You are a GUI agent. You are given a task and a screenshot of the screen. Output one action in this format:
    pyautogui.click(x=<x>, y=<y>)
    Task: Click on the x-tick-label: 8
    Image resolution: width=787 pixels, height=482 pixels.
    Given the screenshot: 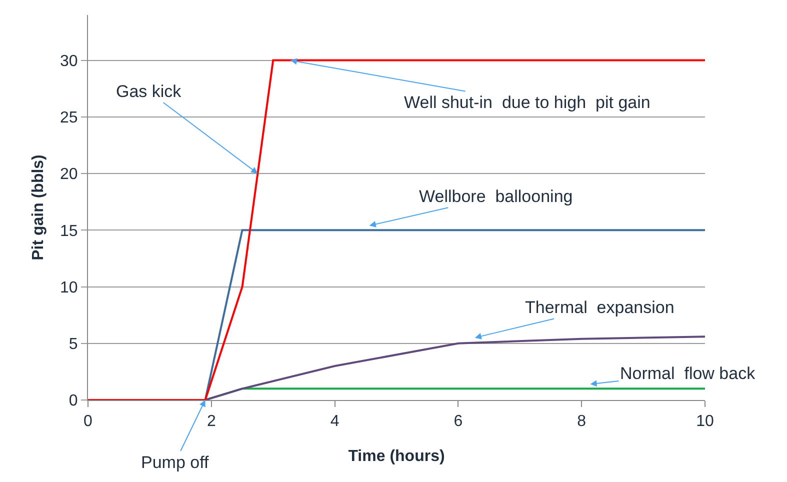 What is the action you would take?
    pyautogui.click(x=581, y=421)
    